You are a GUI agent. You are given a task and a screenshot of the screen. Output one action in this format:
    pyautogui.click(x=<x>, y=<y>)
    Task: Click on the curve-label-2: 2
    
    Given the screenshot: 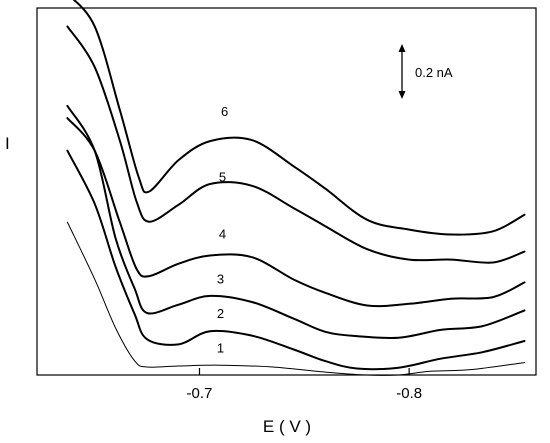 What is the action you would take?
    pyautogui.click(x=220, y=313)
    